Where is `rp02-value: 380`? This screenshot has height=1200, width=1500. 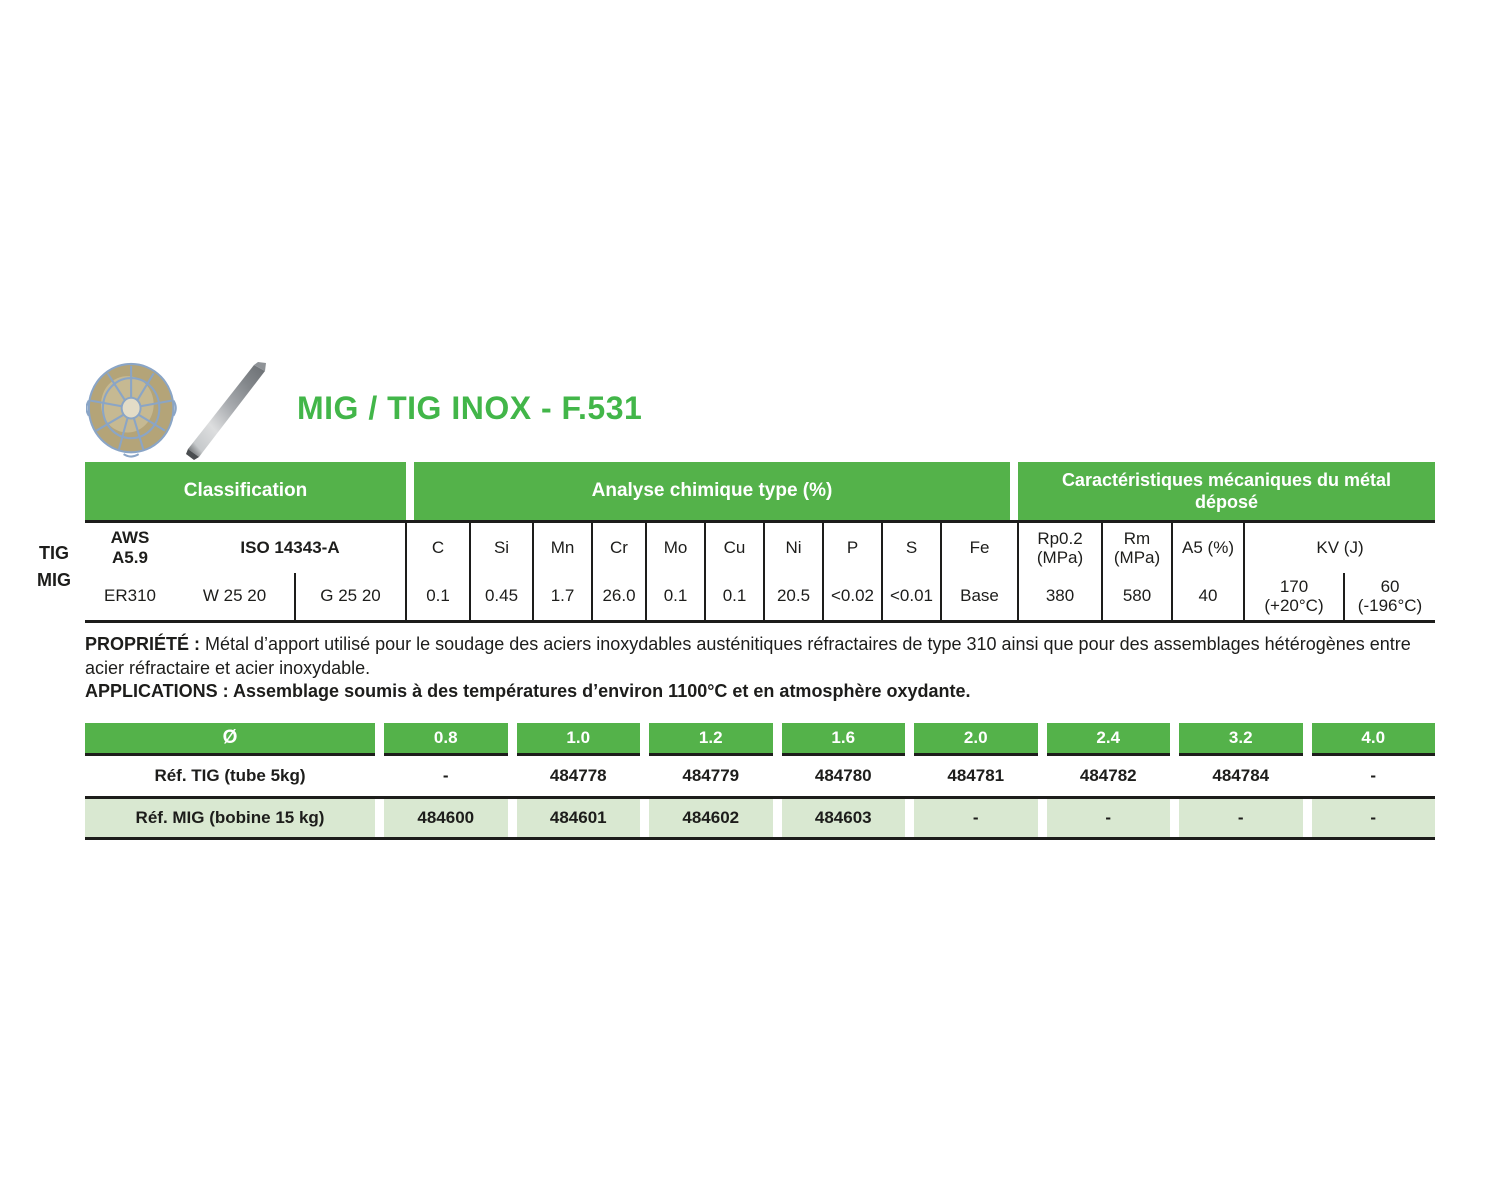
rp02-value: 380 is located at coordinates (1060, 597).